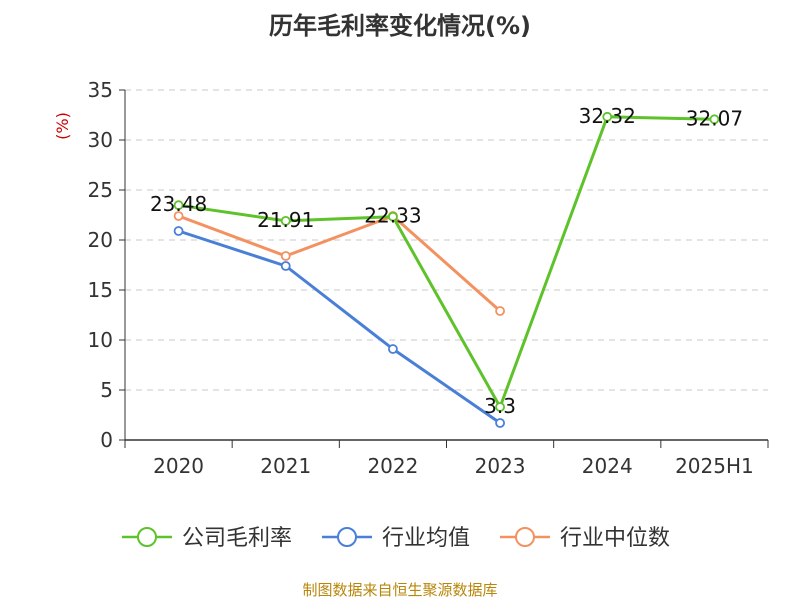 This screenshot has height=600, width=800. What do you see at coordinates (106, 390) in the screenshot?
I see `y-tick-label: 5` at bounding box center [106, 390].